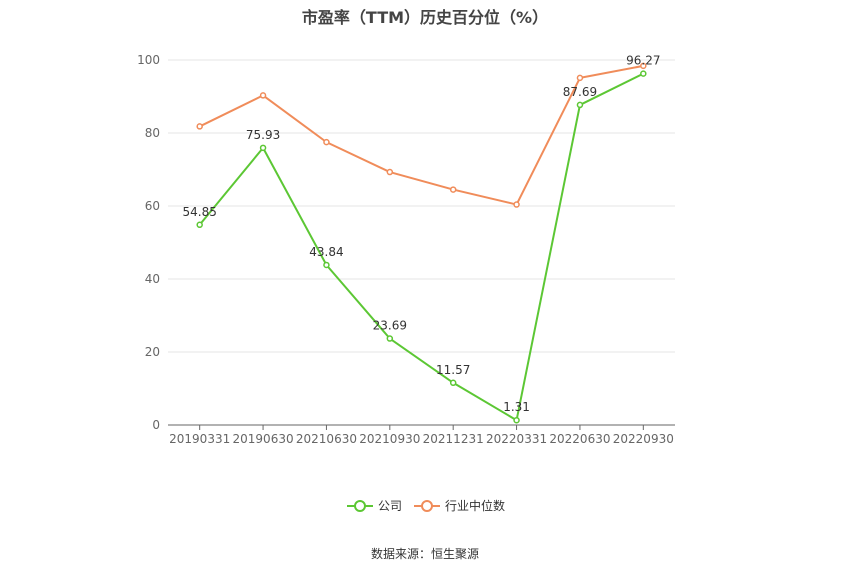  What do you see at coordinates (424, 554) in the screenshot?
I see `source-note: 数据来源：恒生聚源` at bounding box center [424, 554].